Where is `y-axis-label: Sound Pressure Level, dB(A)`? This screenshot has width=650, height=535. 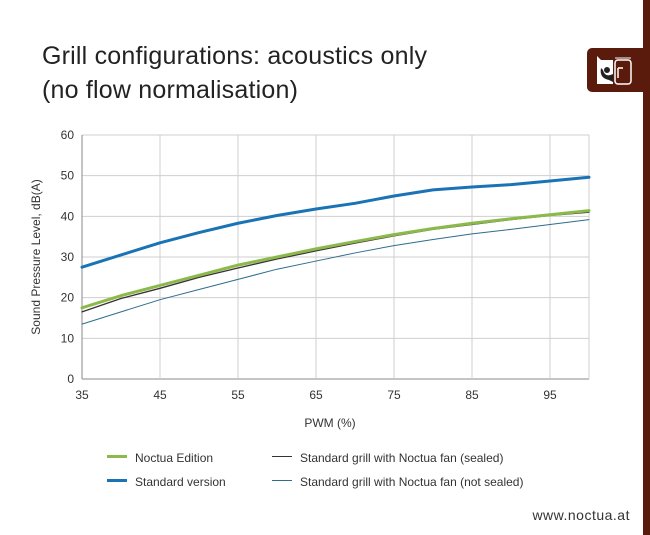
y-axis-label: Sound Pressure Level, dB(A) is located at coordinates (36, 256).